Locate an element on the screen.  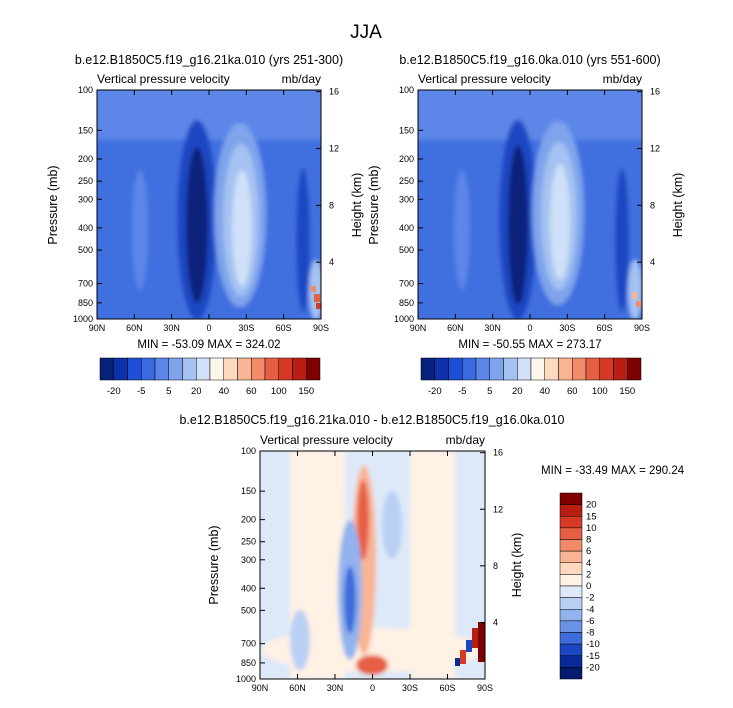
colorbar-label: -10 is located at coordinates (593, 644).